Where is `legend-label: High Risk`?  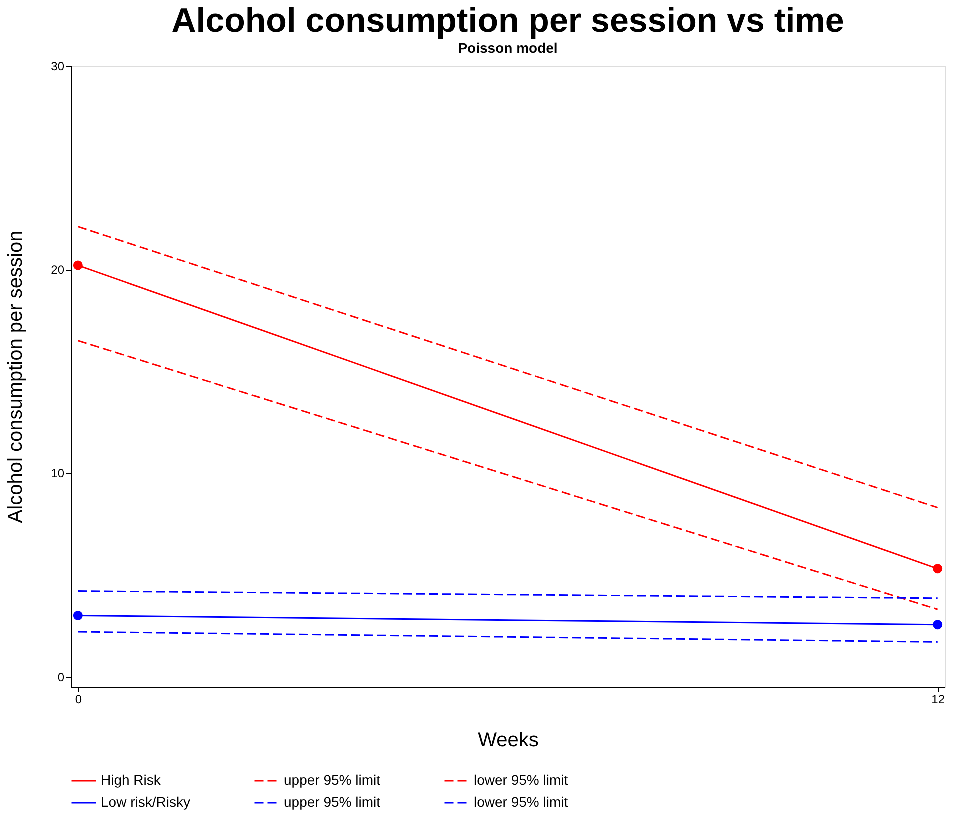
legend-label: High Risk is located at coordinates (131, 780).